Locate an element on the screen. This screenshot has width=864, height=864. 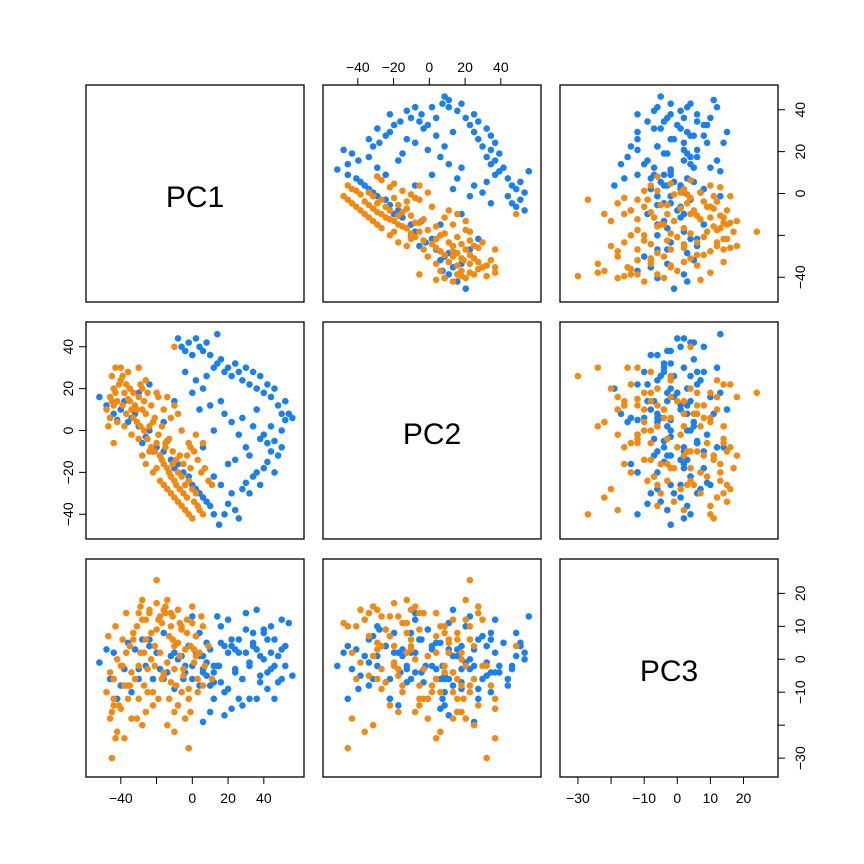
points-pc1-vs-pc3 is located at coordinates (196, 669).